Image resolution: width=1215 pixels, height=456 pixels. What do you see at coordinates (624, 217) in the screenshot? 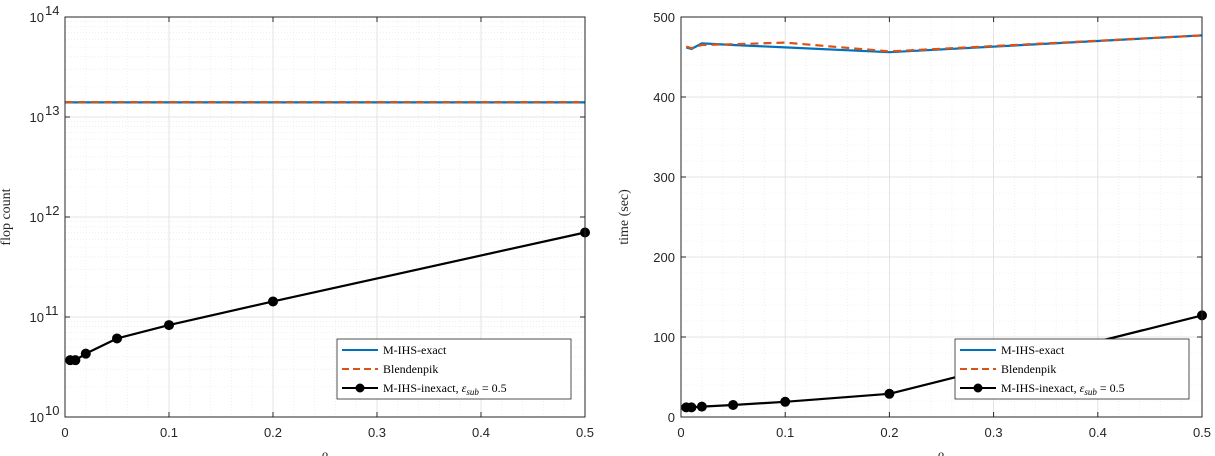
I see `y-axis-label: time (sec)` at bounding box center [624, 217].